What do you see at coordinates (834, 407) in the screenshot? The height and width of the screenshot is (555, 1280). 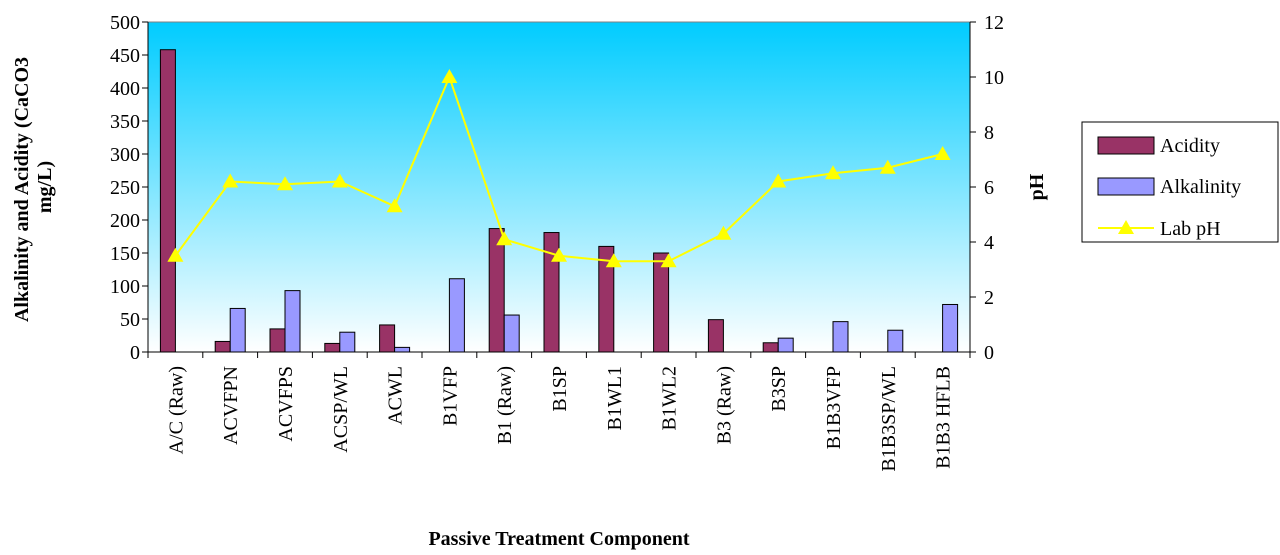 I see `x-tick-label: B1B3VFP` at bounding box center [834, 407].